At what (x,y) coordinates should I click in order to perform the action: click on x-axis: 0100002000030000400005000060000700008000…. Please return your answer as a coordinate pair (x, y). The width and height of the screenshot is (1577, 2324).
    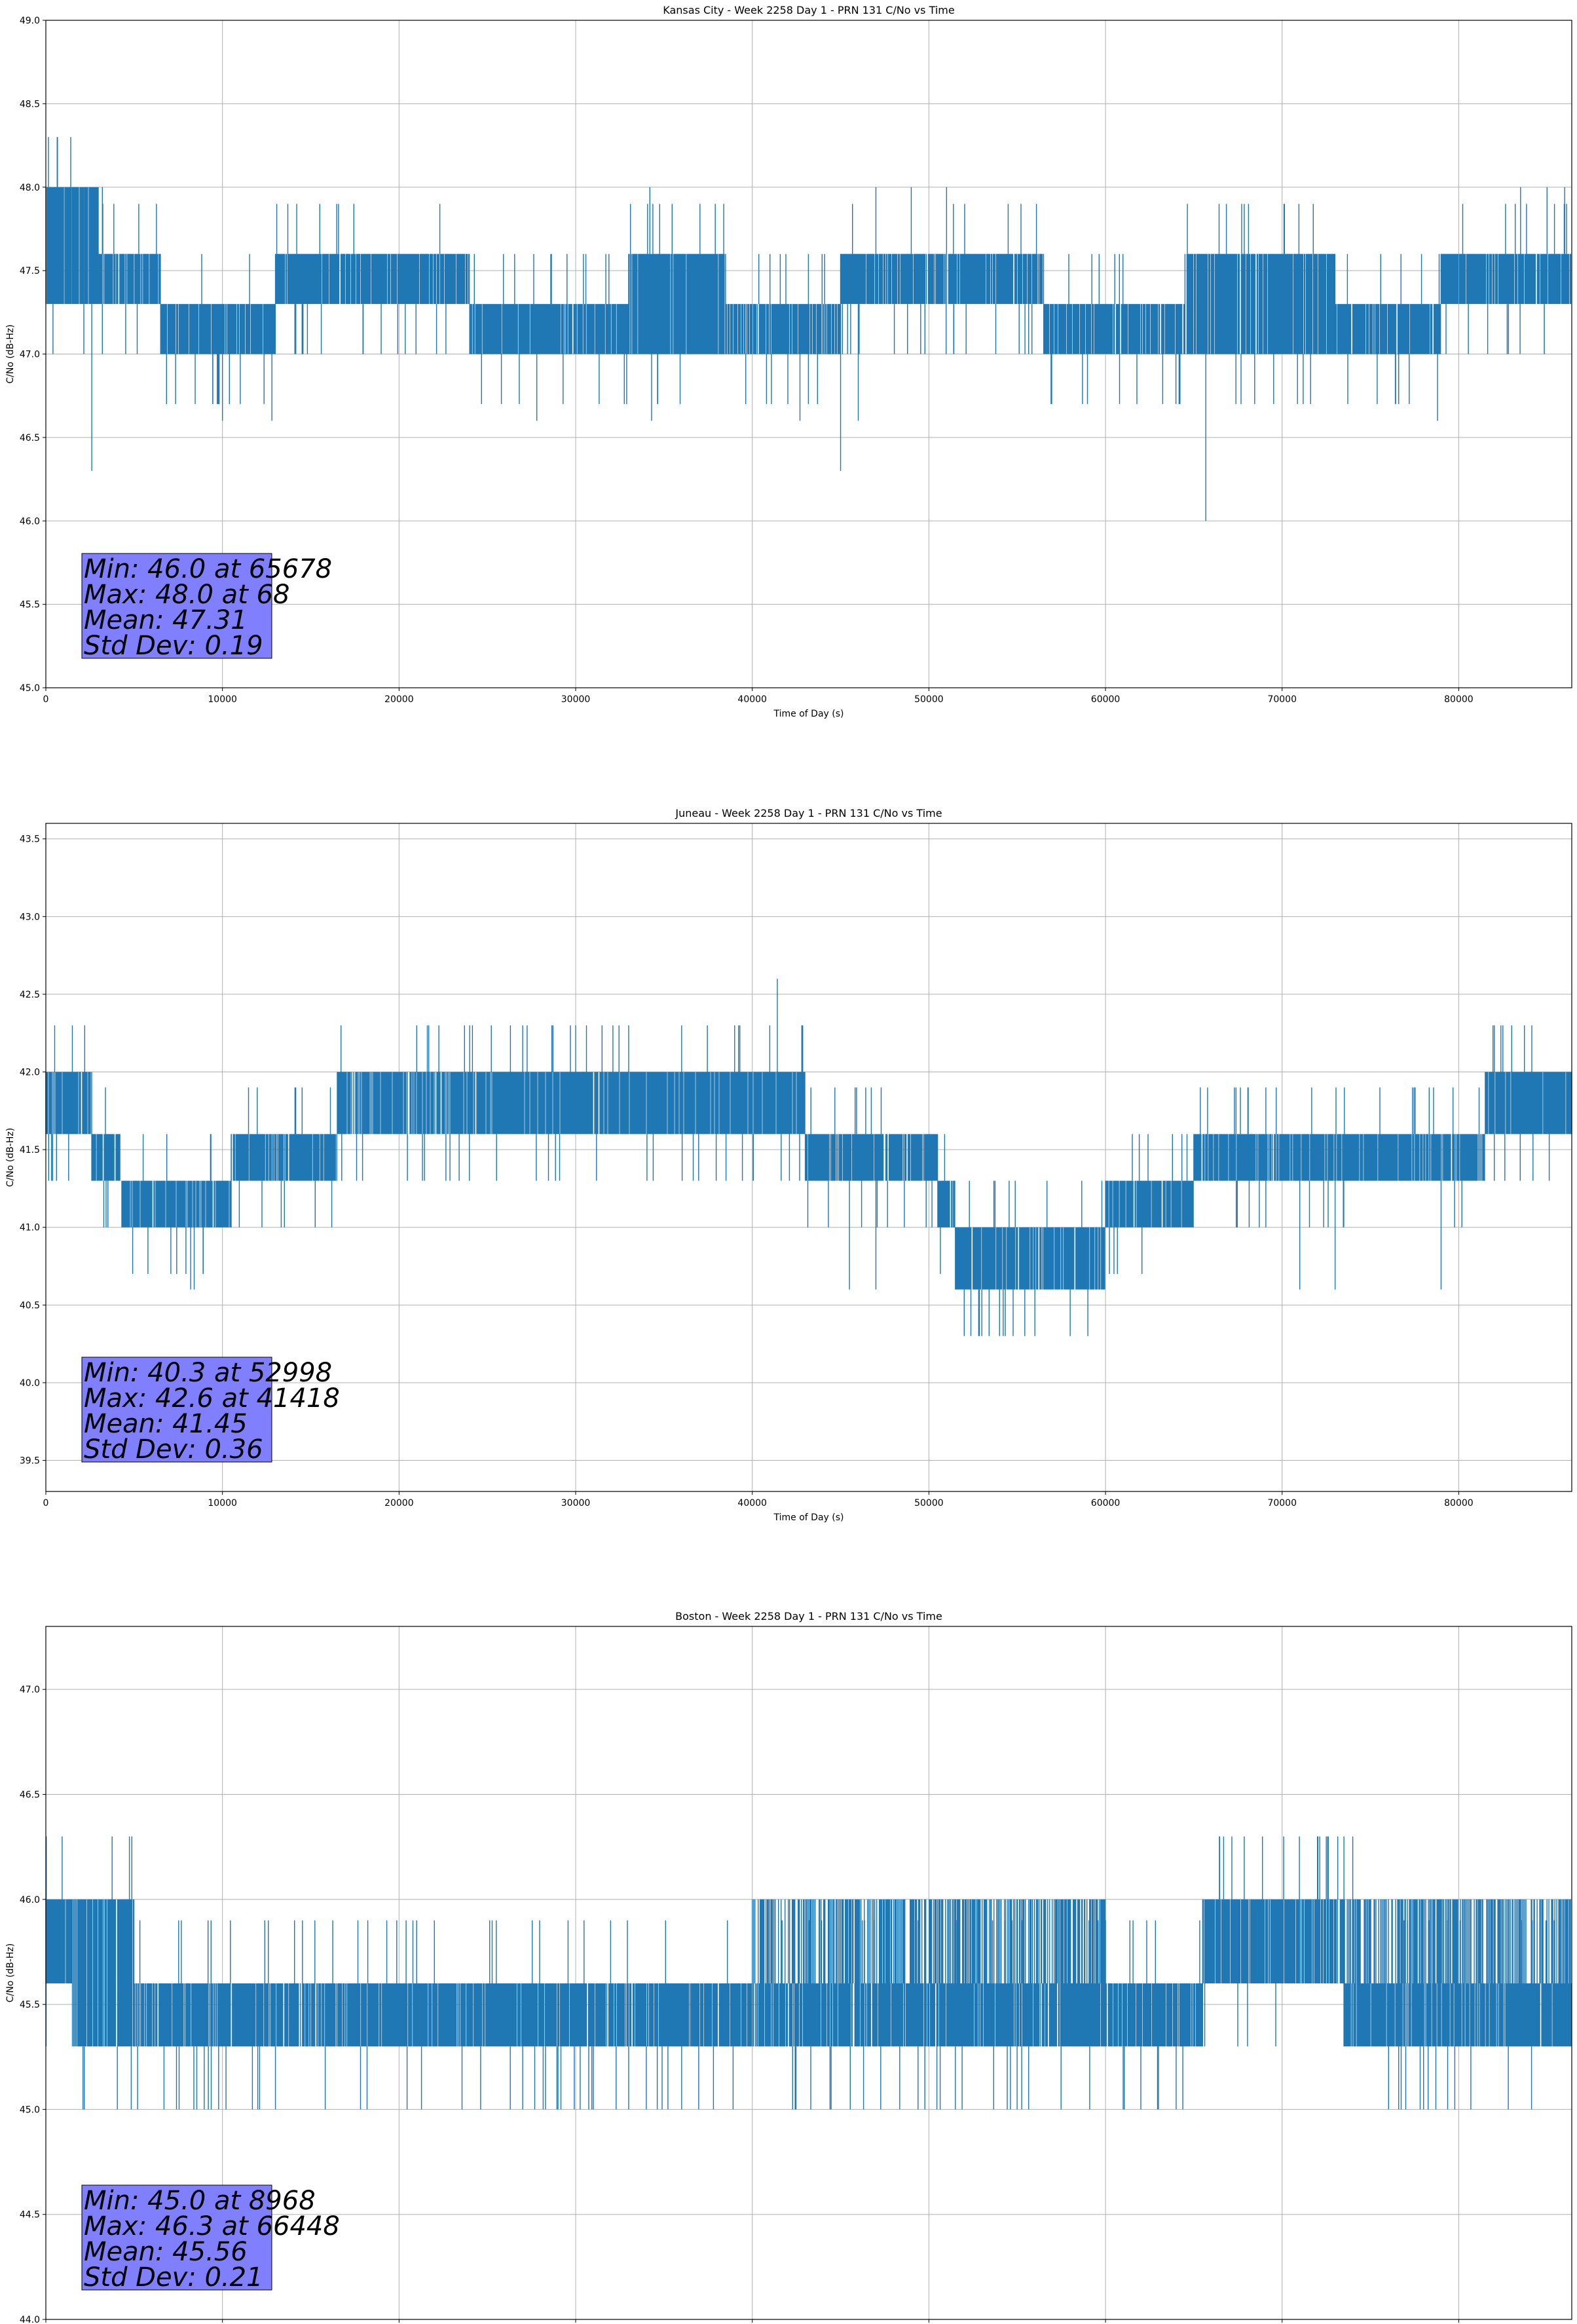
    Looking at the image, I should click on (752, 2321).